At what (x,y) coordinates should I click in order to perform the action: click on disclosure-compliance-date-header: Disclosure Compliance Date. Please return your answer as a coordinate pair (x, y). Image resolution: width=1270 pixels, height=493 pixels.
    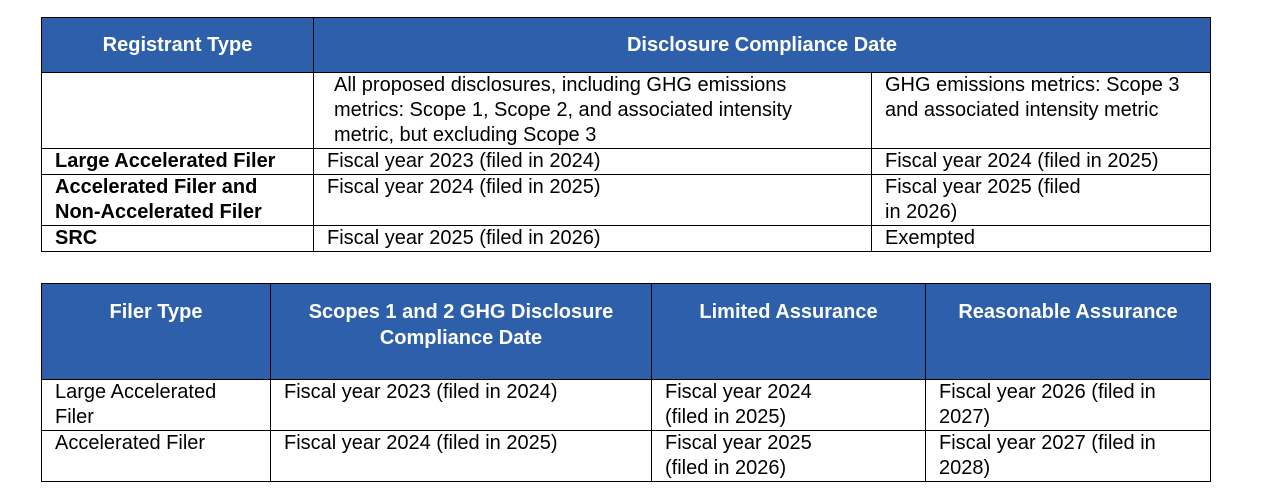
    Looking at the image, I should click on (762, 45).